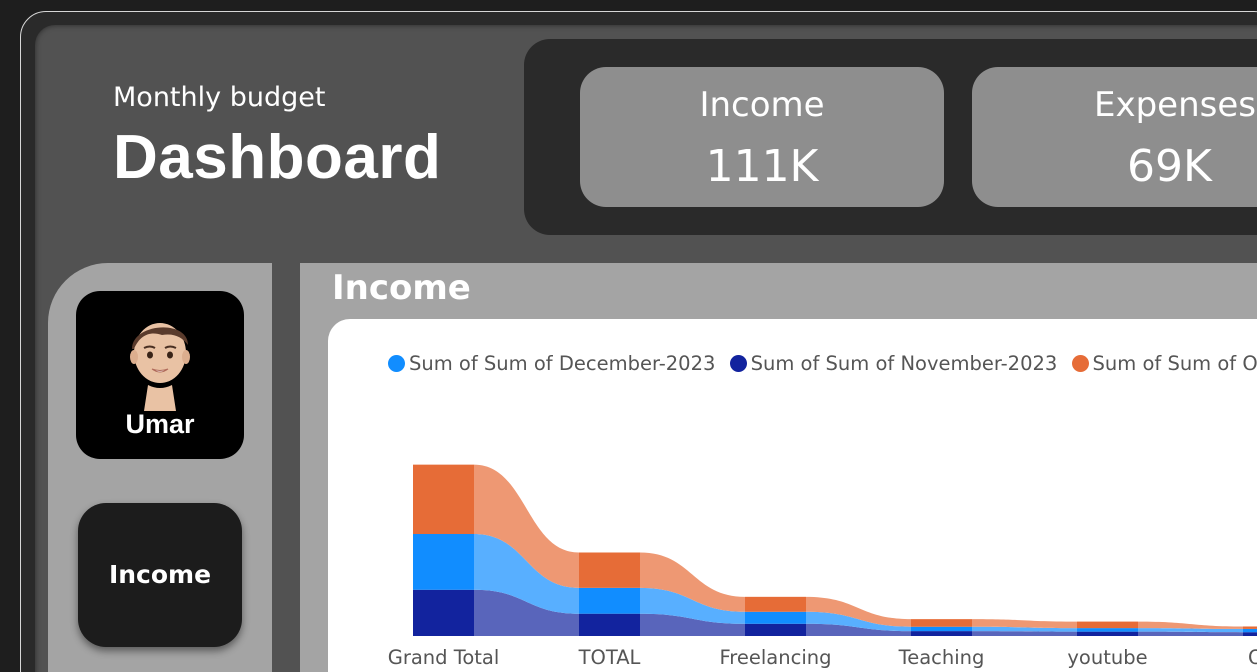  What do you see at coordinates (1252, 657) in the screenshot?
I see `x-tick-label: Onlin` at bounding box center [1252, 657].